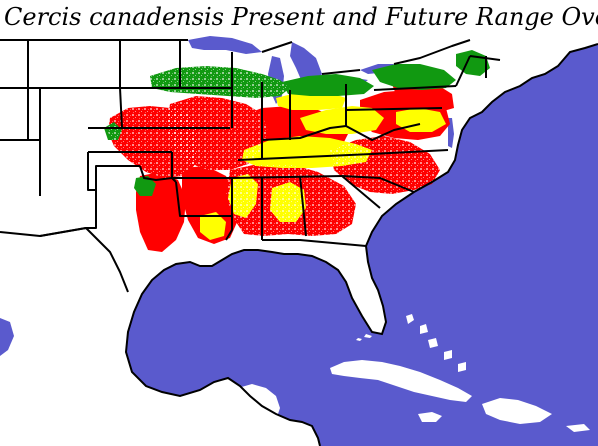  I want to click on green-band-ohio-in, so click(328, 85).